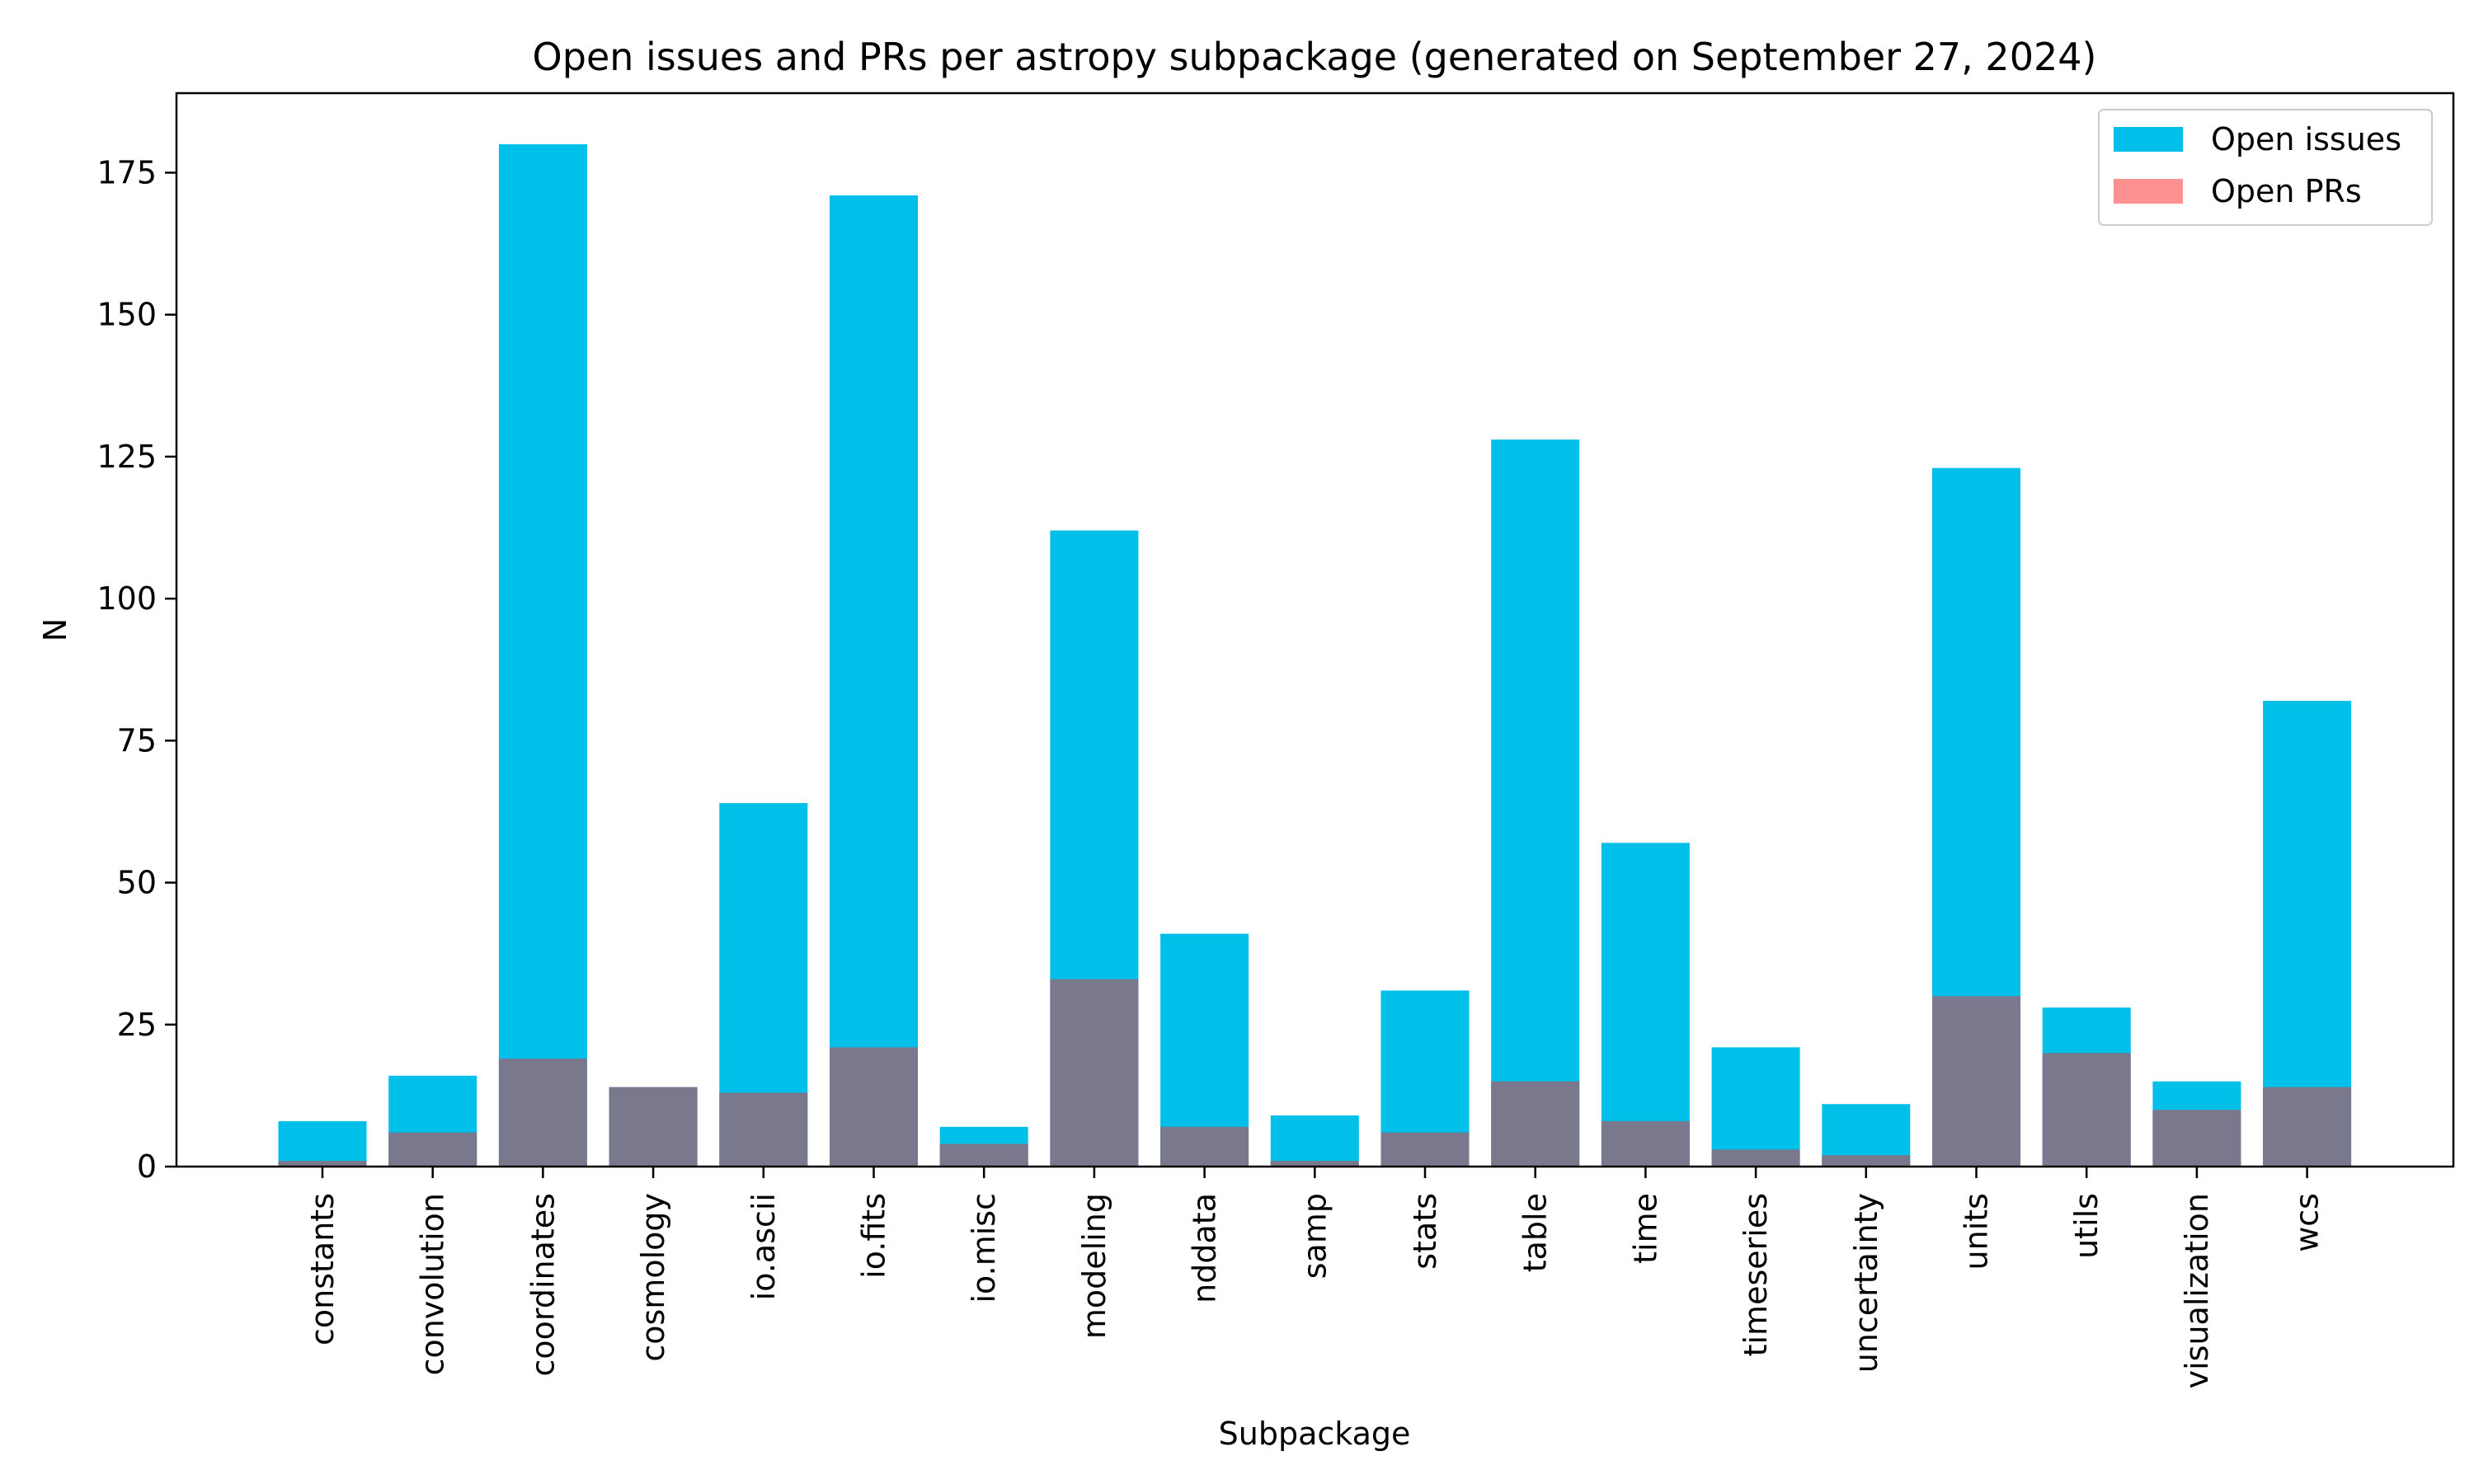 This screenshot has width=2474, height=1484. What do you see at coordinates (874, 1107) in the screenshot?
I see `bar-open-prs-io.fits` at bounding box center [874, 1107].